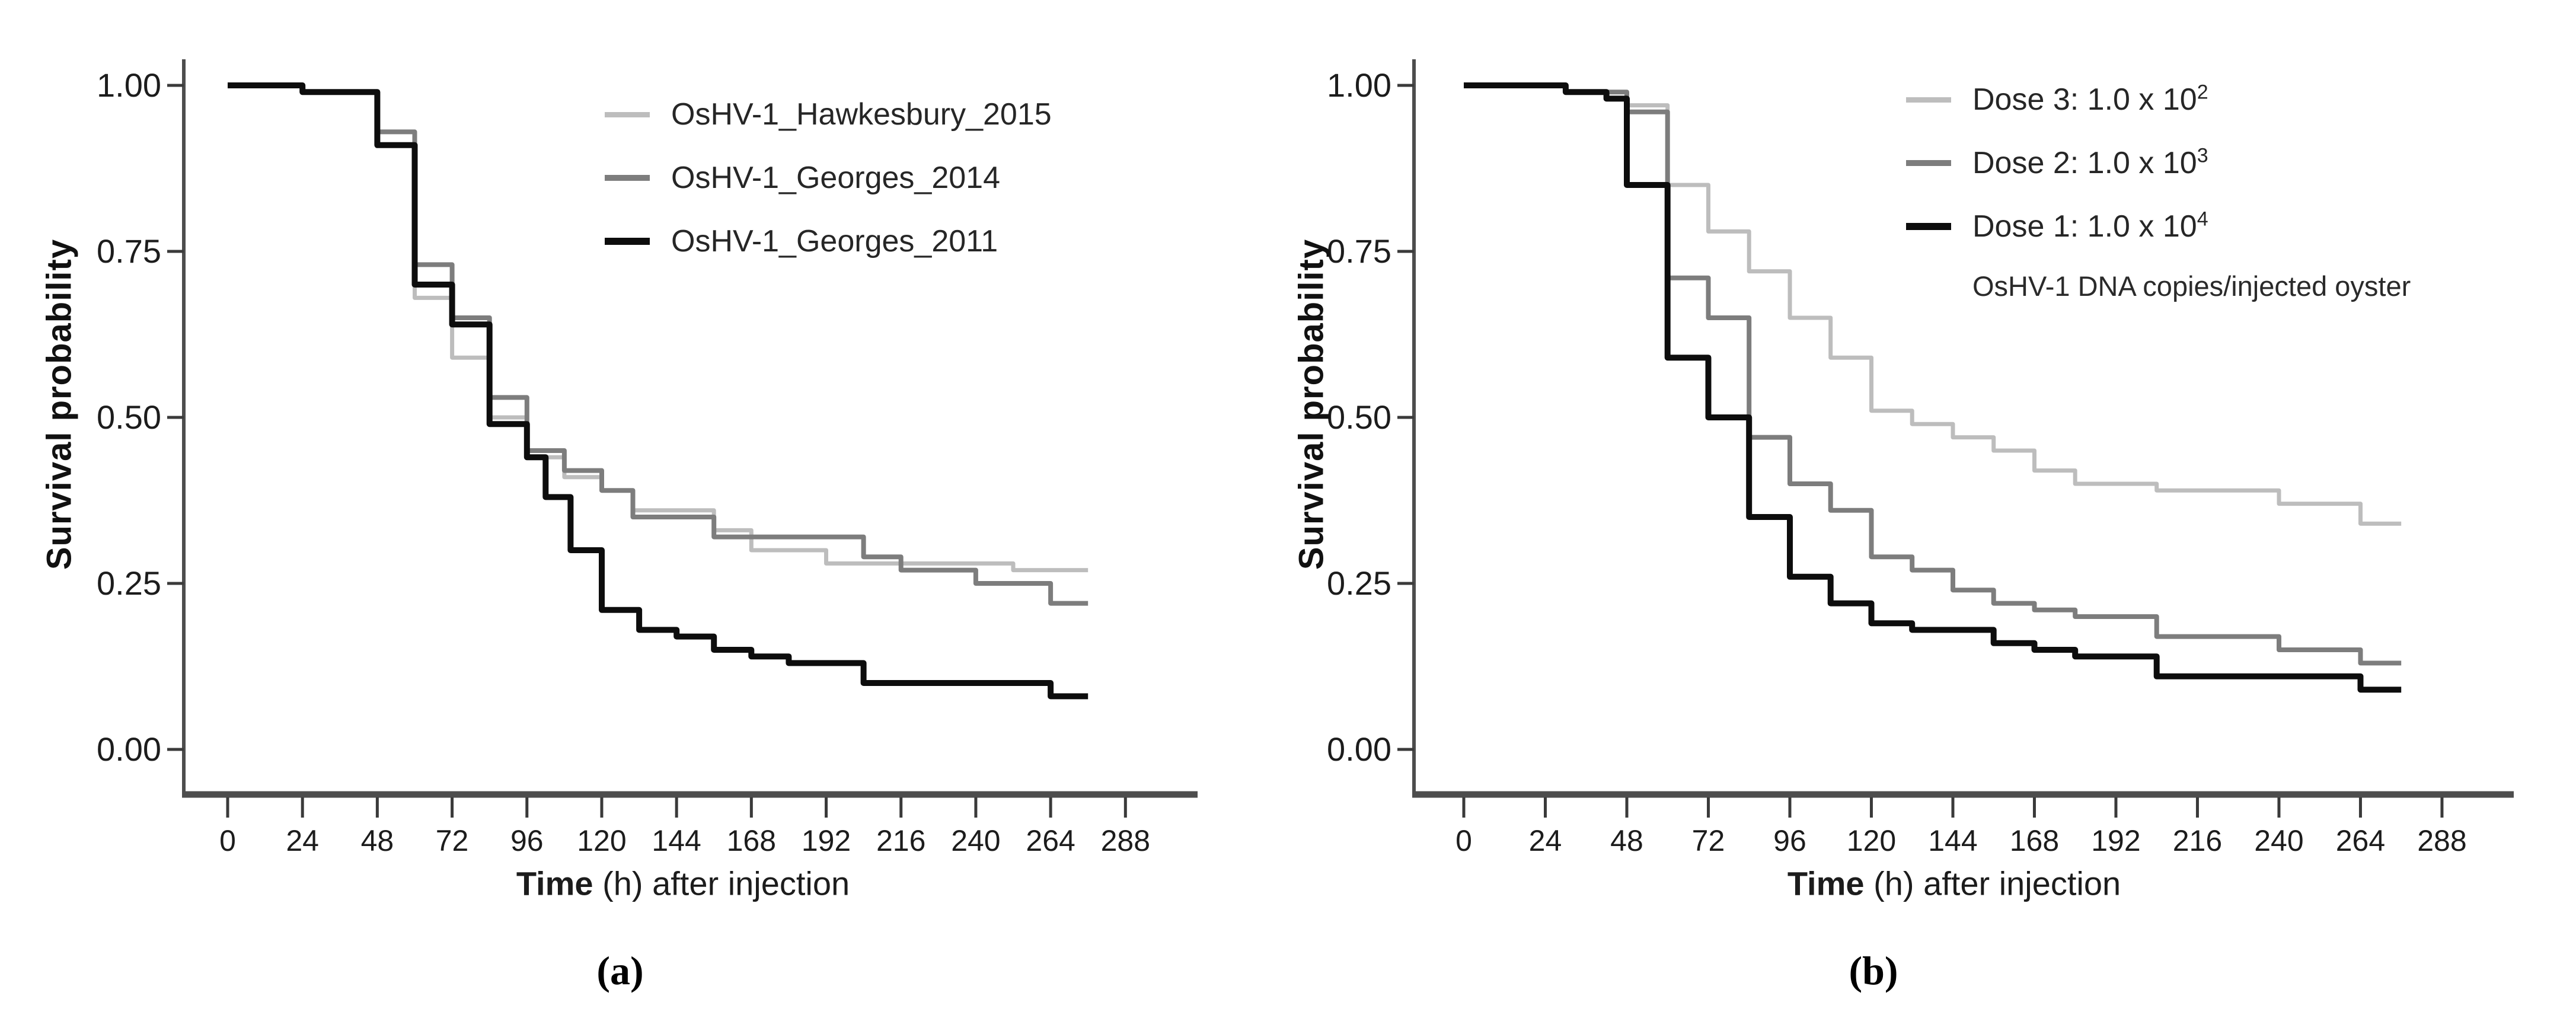 The height and width of the screenshot is (1034, 2576). I want to click on legend-item: OsHV-1_Hawkesbury_2015, so click(828, 114).